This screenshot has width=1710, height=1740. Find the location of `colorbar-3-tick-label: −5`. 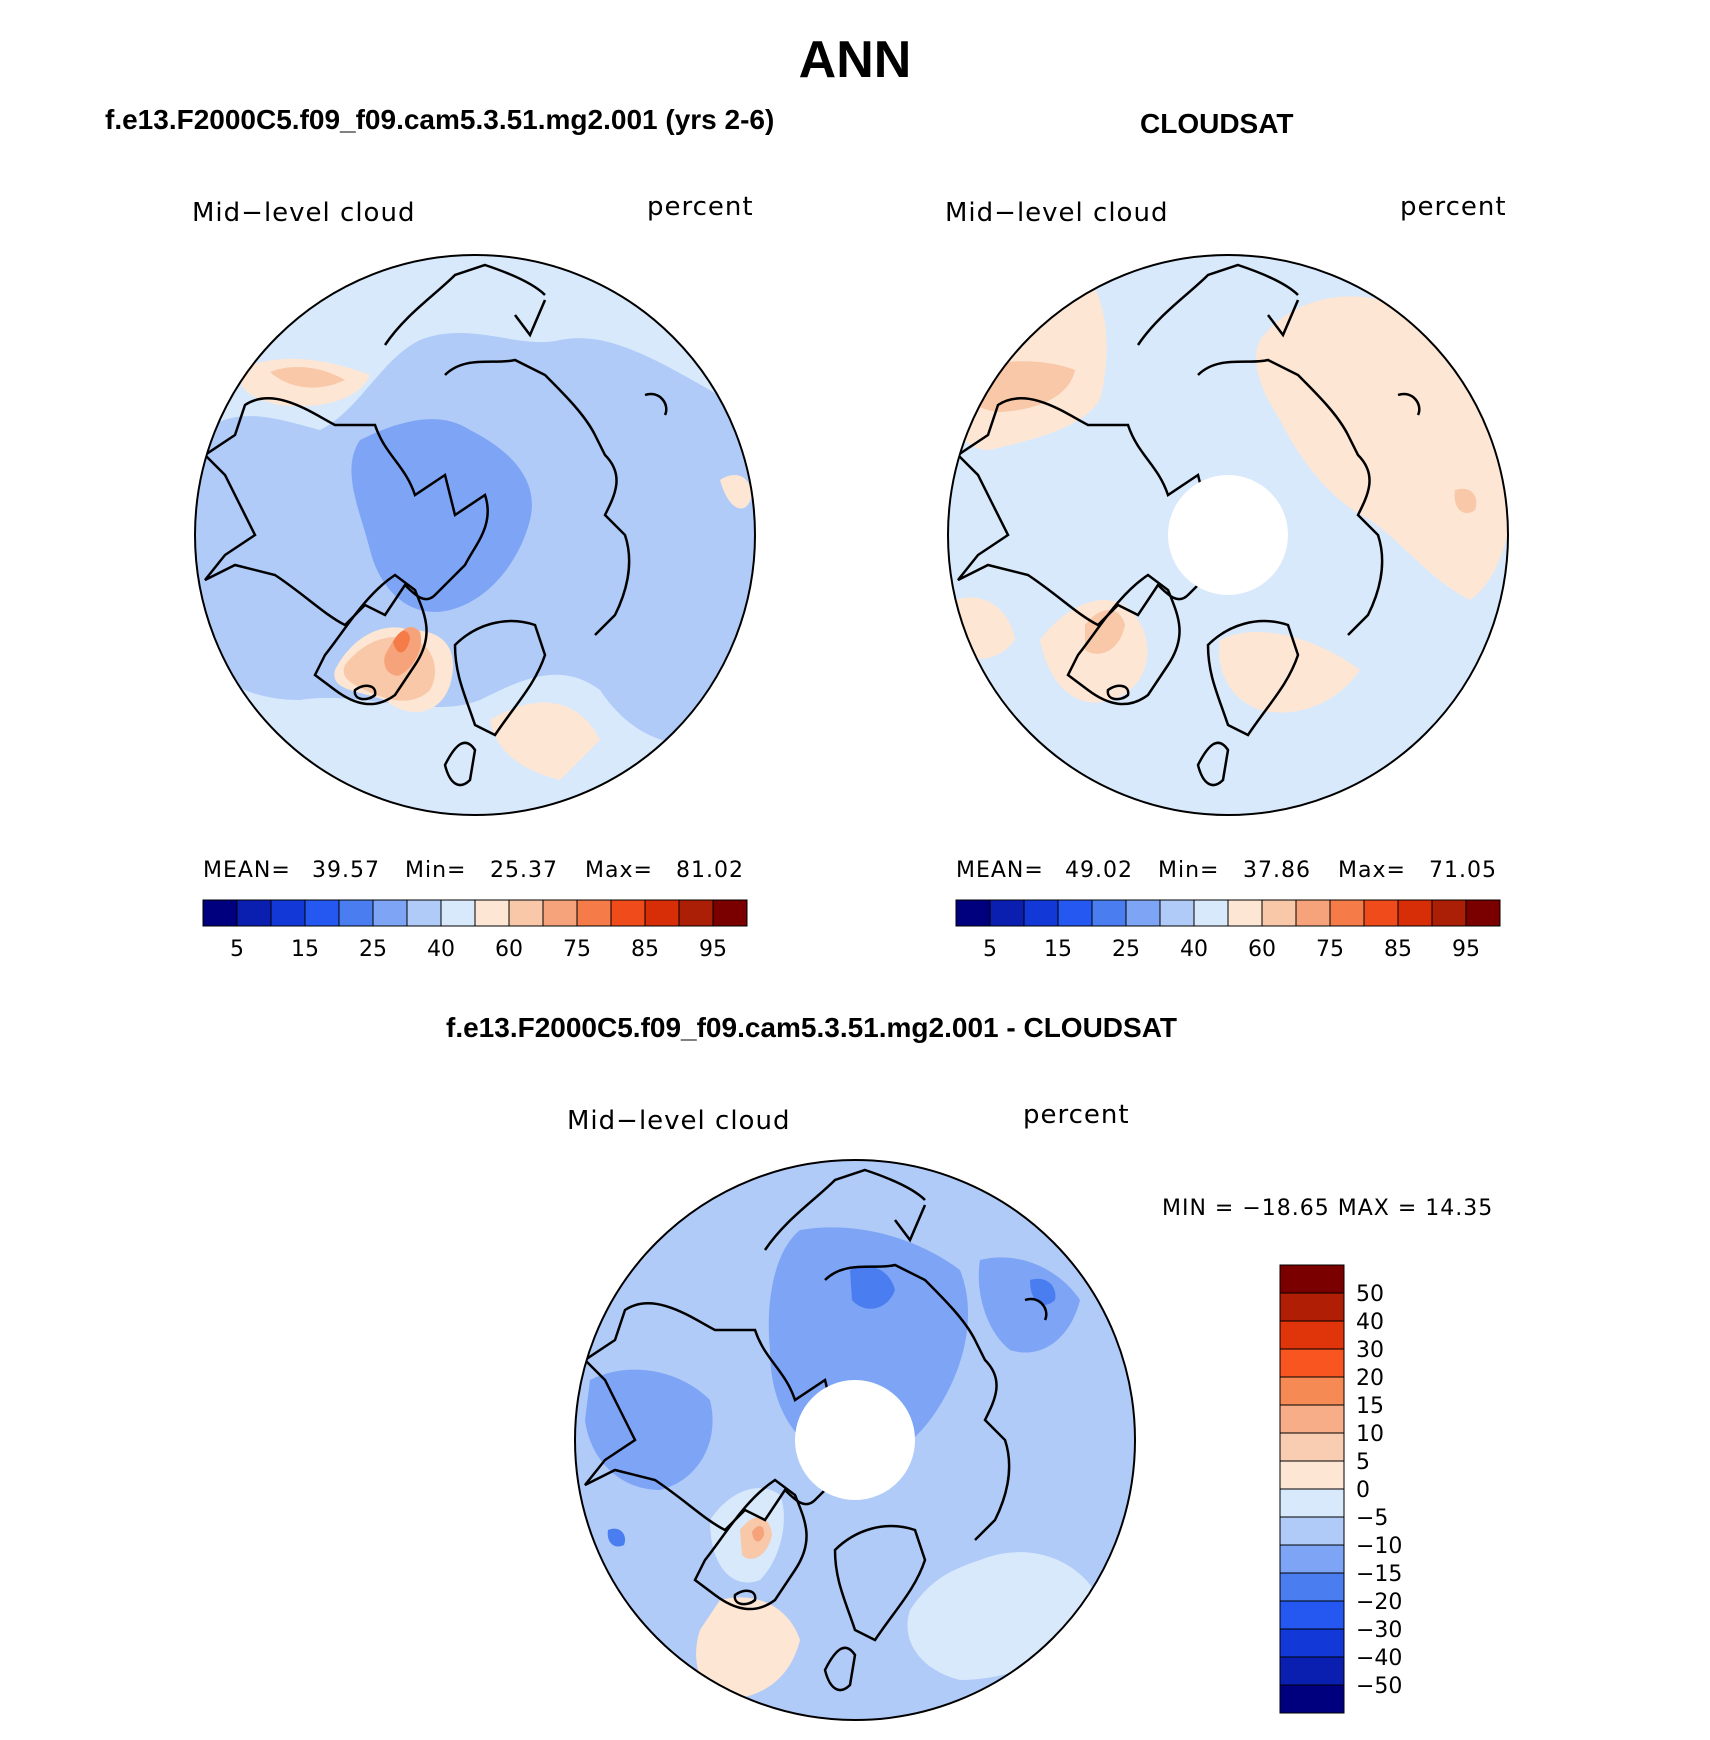

colorbar-3-tick-label: −5 is located at coordinates (1372, 1518).